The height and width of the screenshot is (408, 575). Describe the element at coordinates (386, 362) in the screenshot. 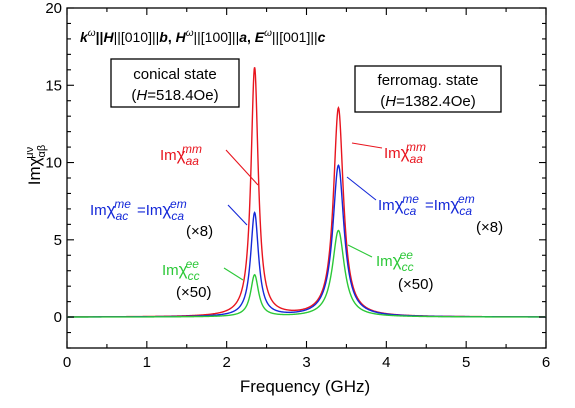

I see `x-tick-label: 4` at that location.